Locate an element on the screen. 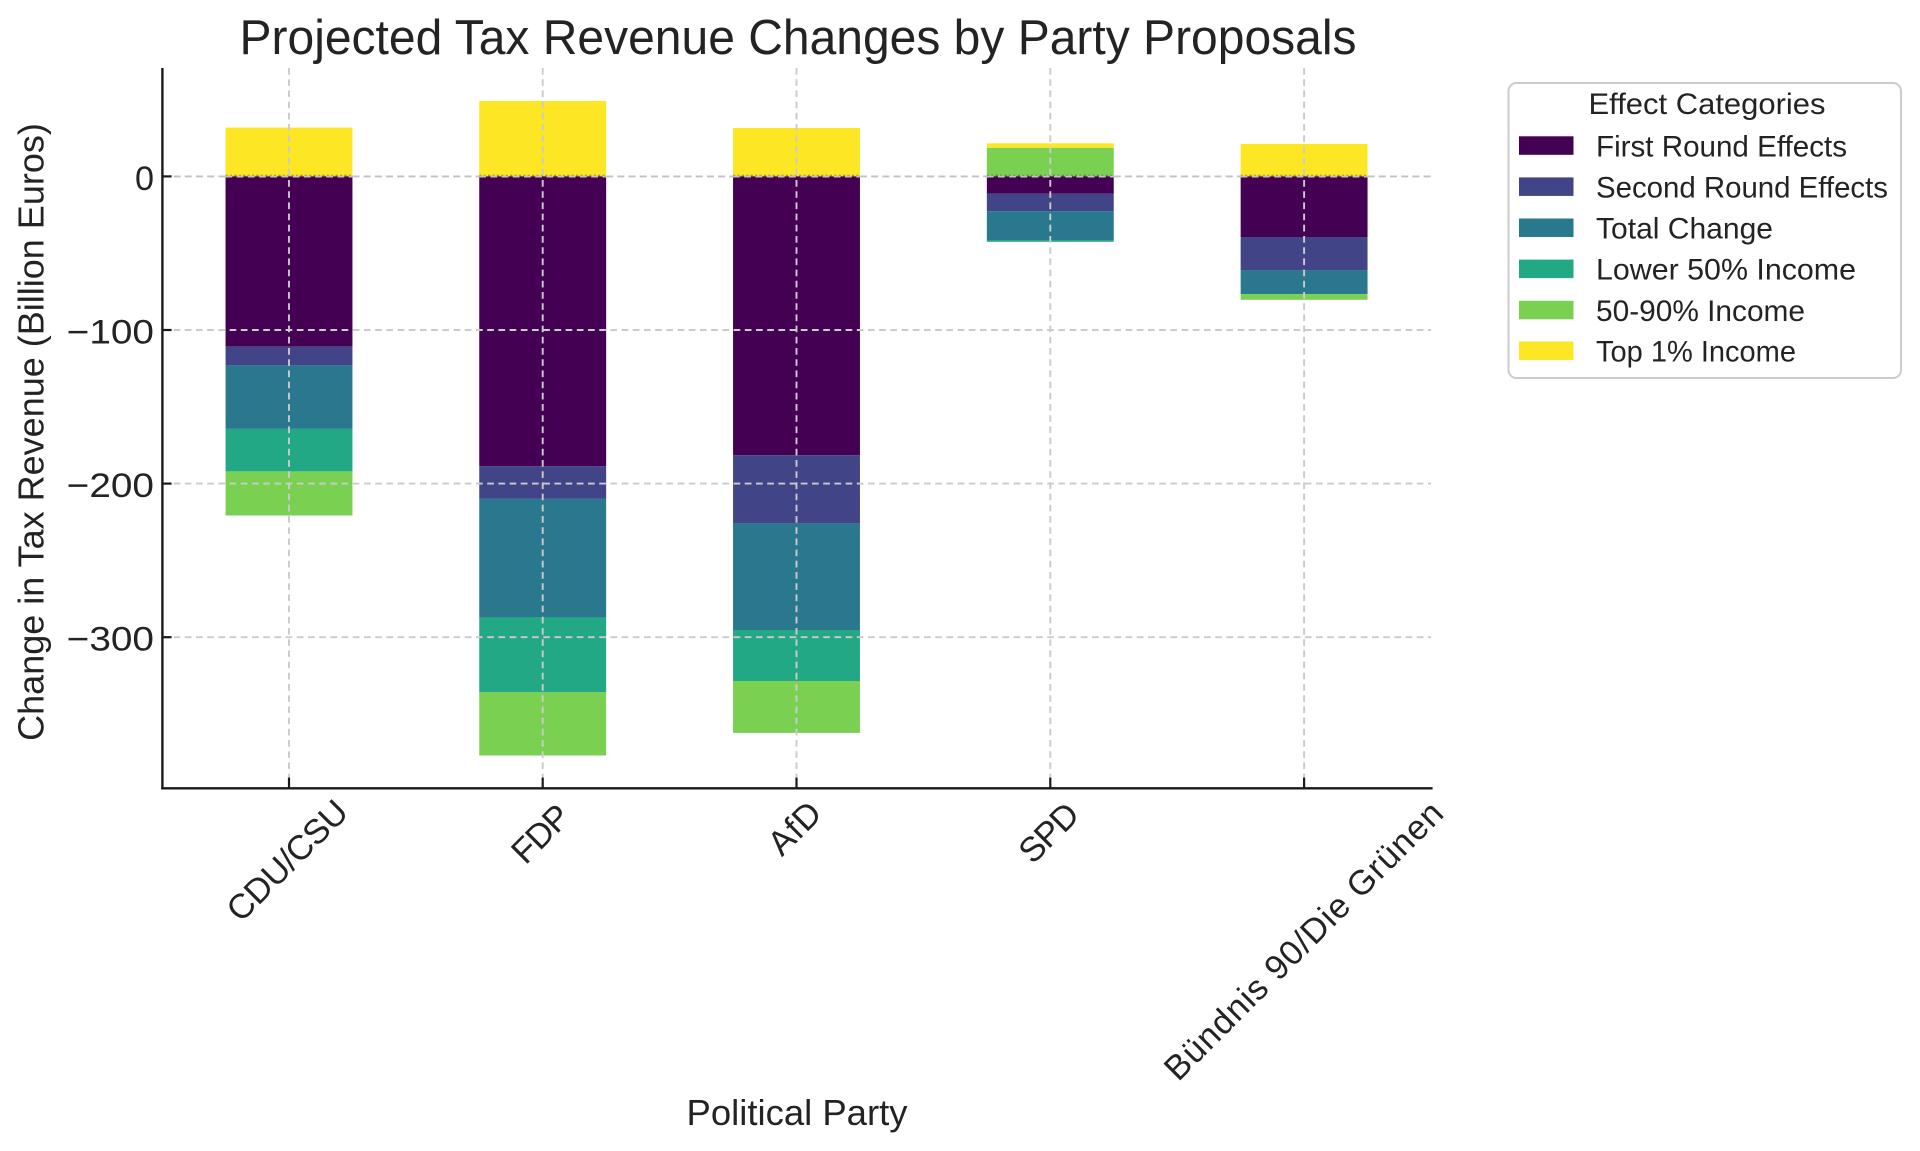 The width and height of the screenshot is (1920, 1151). svg-text: CDU/CSU is located at coordinates (288, 861).